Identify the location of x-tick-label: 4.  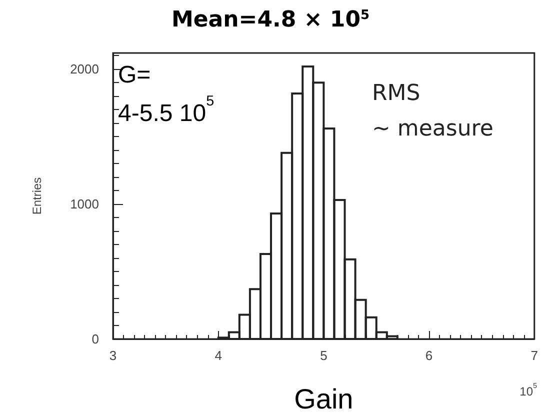
(218, 355).